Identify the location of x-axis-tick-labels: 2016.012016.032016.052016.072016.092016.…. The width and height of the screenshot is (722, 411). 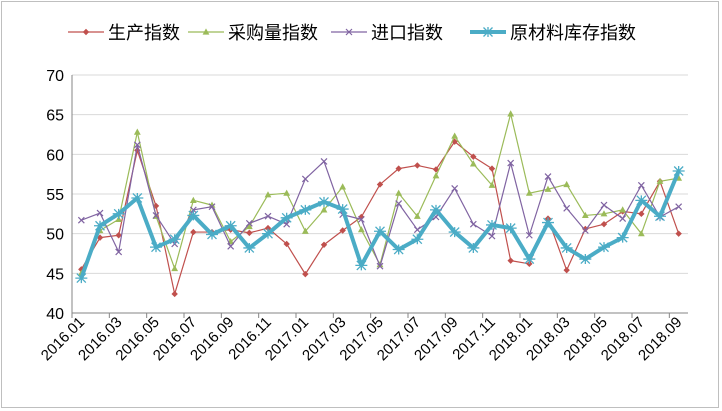
(362, 339).